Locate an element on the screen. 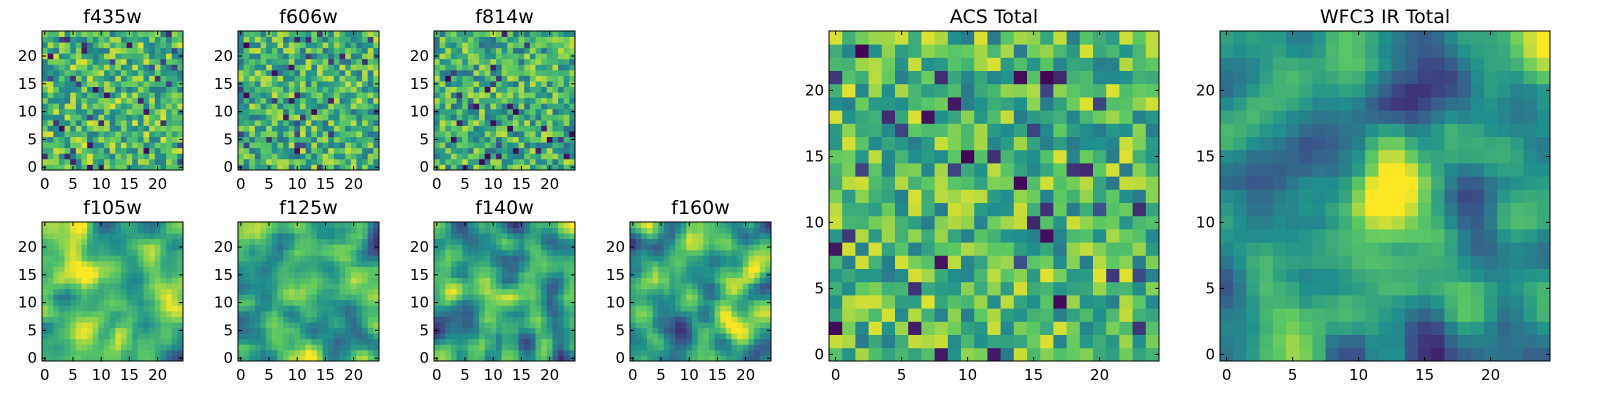  y-tick-label: 10 is located at coordinates (223, 112).